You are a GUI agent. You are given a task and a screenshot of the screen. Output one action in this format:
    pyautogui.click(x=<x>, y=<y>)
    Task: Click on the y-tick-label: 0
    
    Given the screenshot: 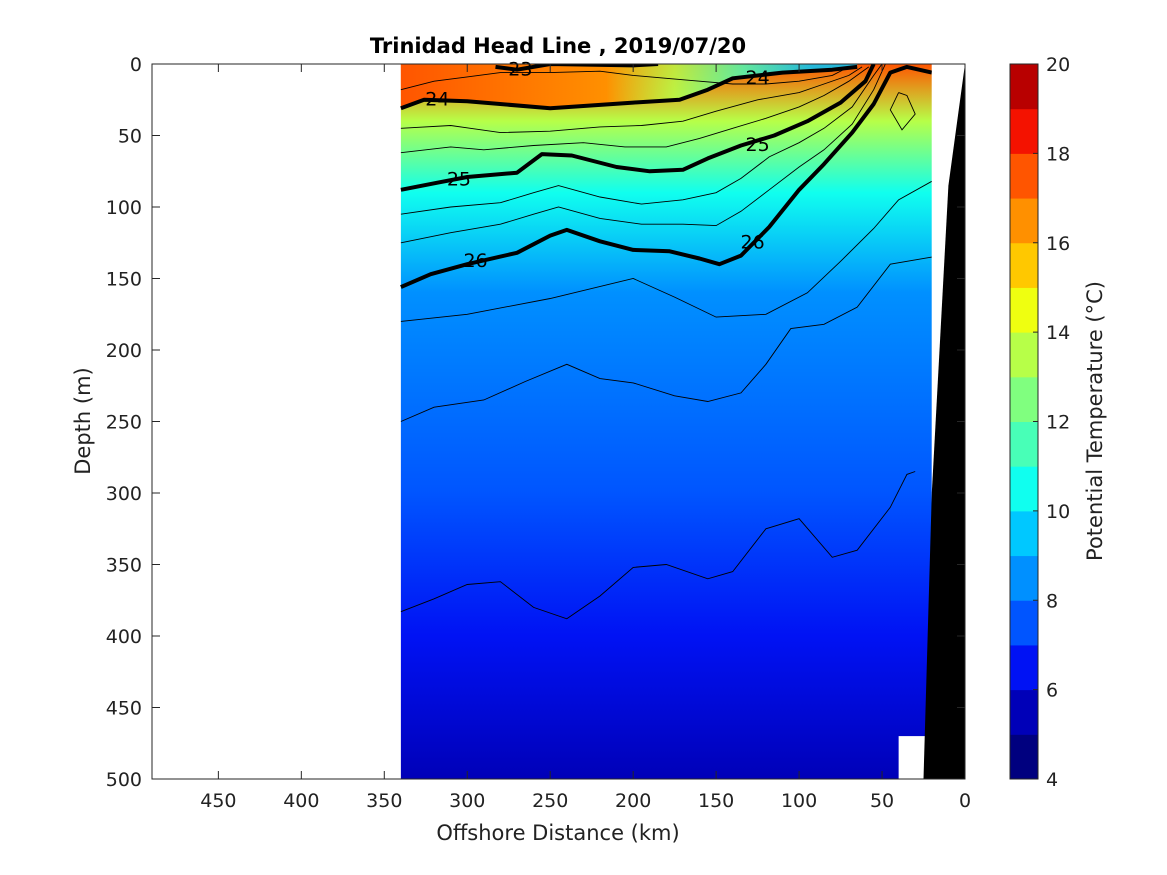 What is the action you would take?
    pyautogui.click(x=136, y=65)
    